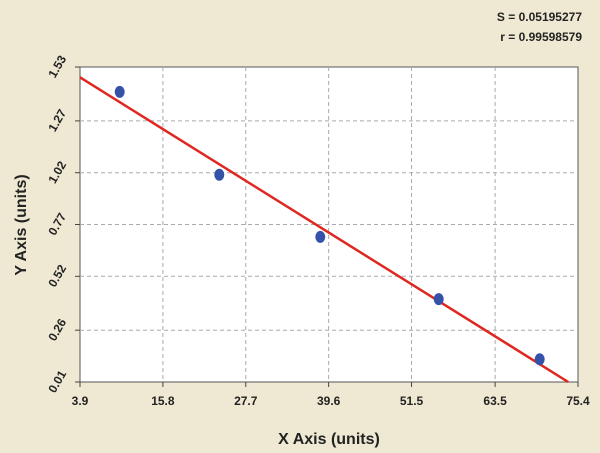 The image size is (600, 453). I want to click on y-tick-label: 1.27, so click(57, 121).